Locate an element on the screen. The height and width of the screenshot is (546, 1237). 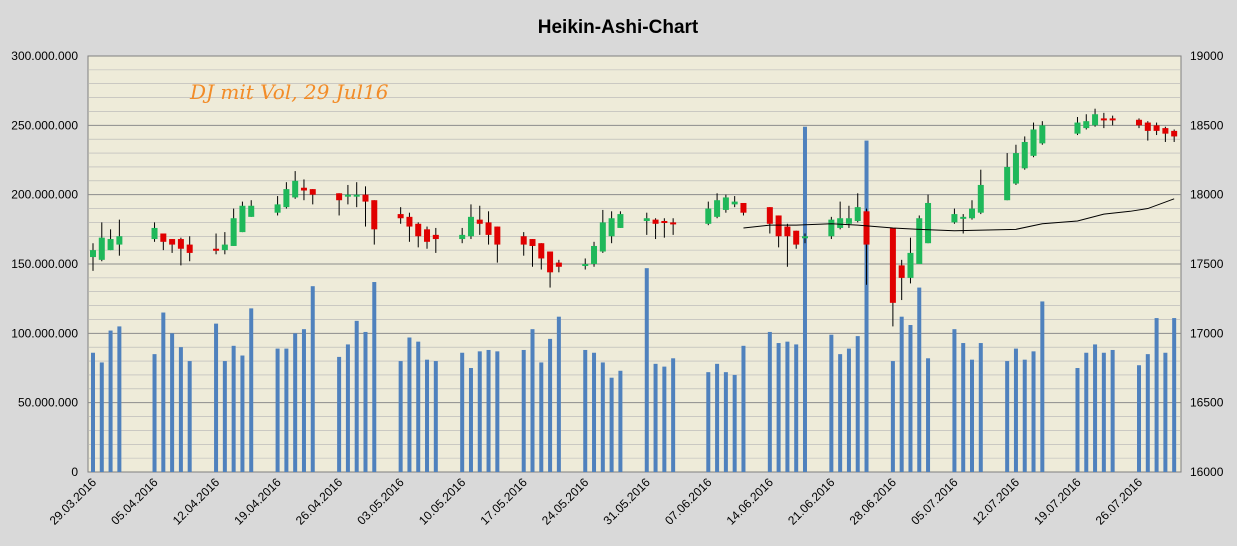
y-left-tick-label: 100.000.000 is located at coordinates (44, 333).